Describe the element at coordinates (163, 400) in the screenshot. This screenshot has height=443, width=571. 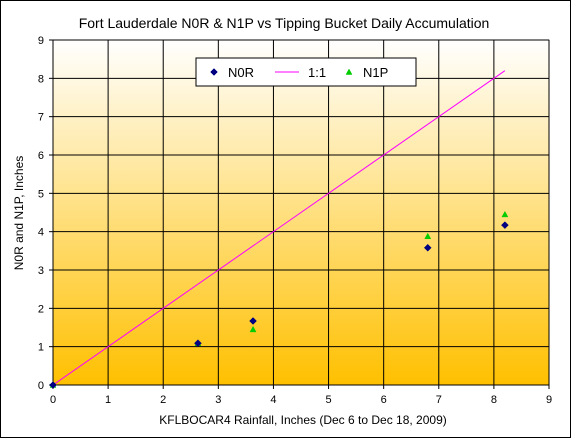
I see `x-tick-label: 2` at that location.